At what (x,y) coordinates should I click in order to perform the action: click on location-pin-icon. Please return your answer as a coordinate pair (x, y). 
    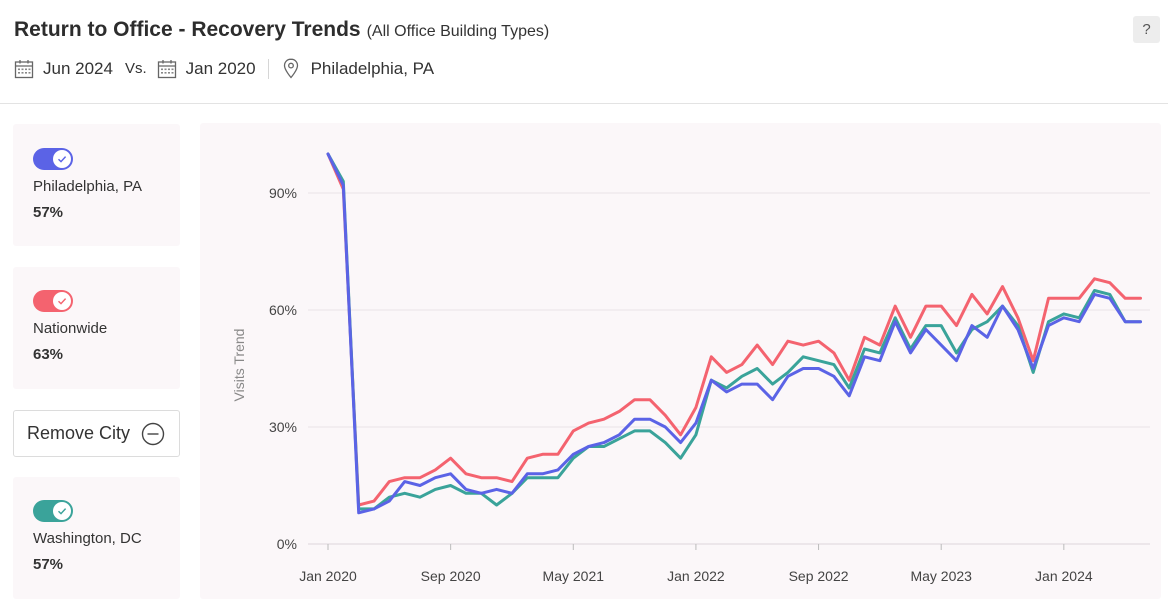
    Looking at the image, I should click on (290, 68).